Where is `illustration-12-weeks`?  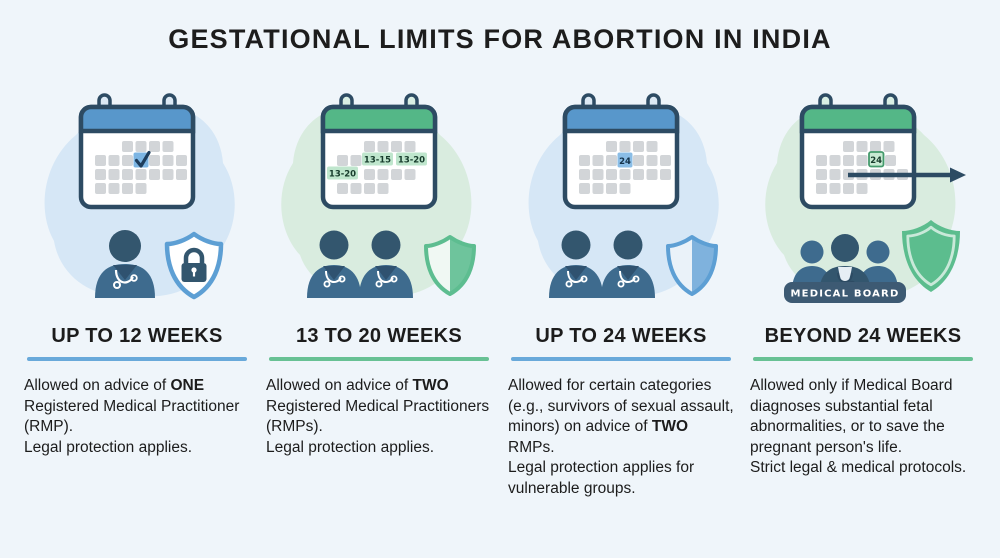
illustration-12-weeks is located at coordinates (137, 199).